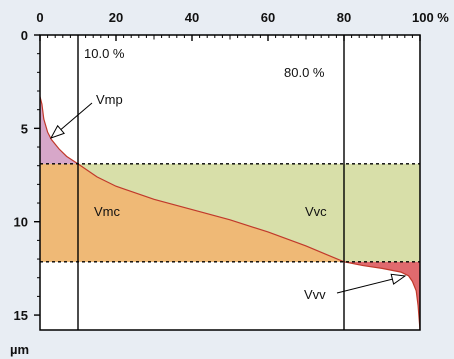  I want to click on y-tick-label: 10, so click(21, 222).